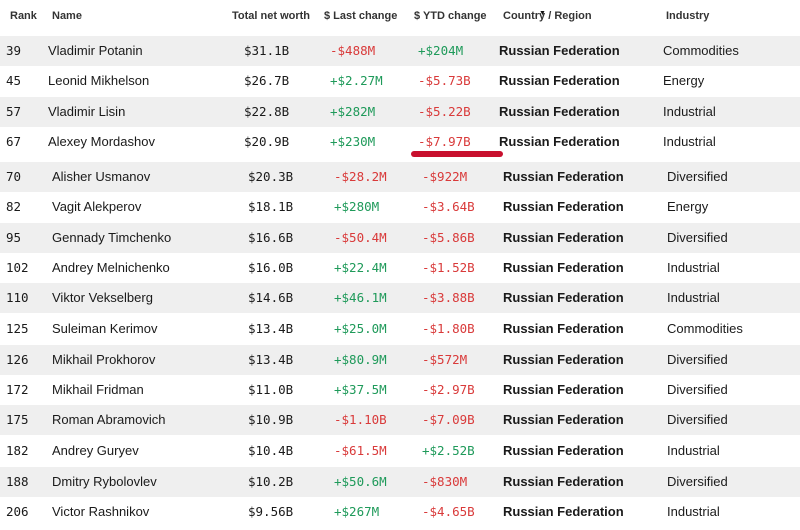 Image resolution: width=800 pixels, height=530 pixels. Describe the element at coordinates (271, 16) in the screenshot. I see `header-net-worth: Total net worth` at that location.